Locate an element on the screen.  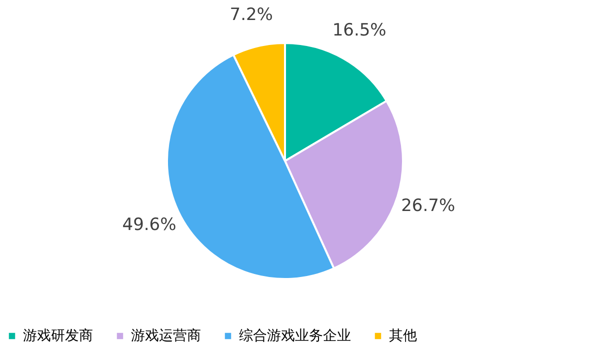
legend-label: 其他 is located at coordinates (403, 336).